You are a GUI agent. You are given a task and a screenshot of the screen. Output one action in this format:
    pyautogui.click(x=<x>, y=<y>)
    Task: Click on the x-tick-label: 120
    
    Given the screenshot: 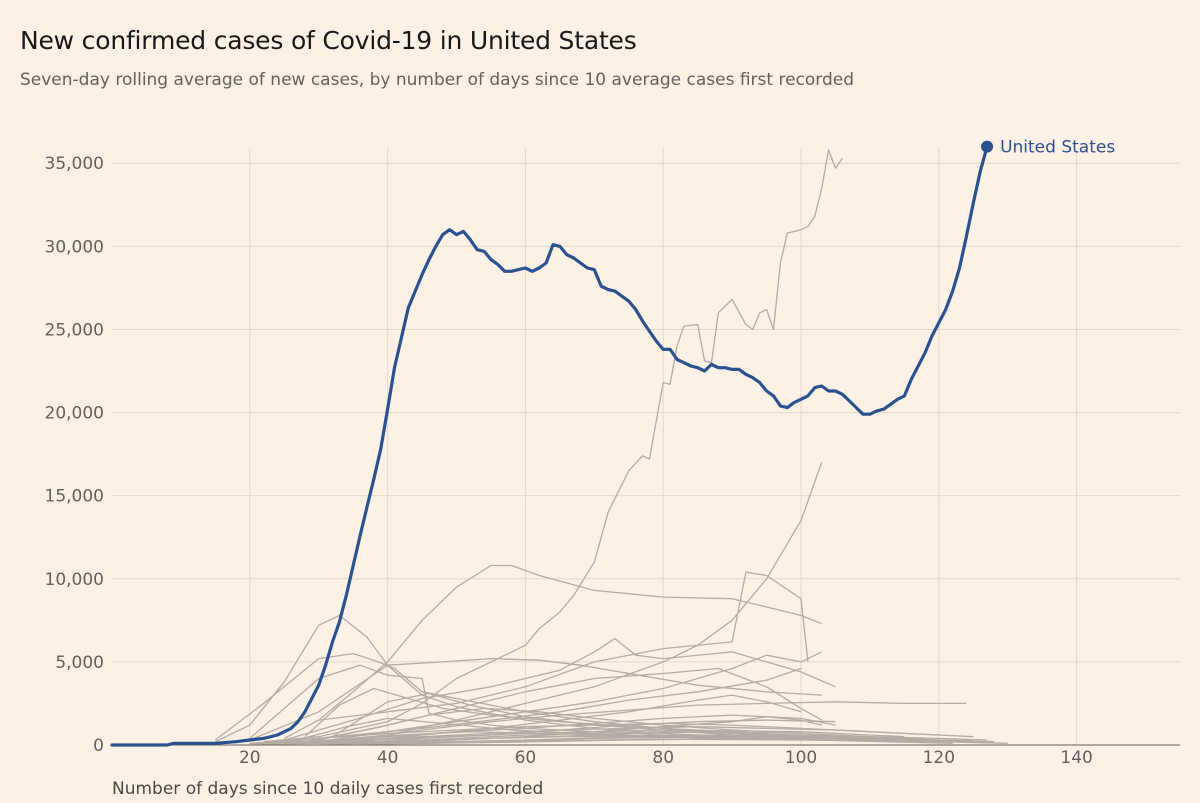 What is the action you would take?
    pyautogui.click(x=939, y=758)
    